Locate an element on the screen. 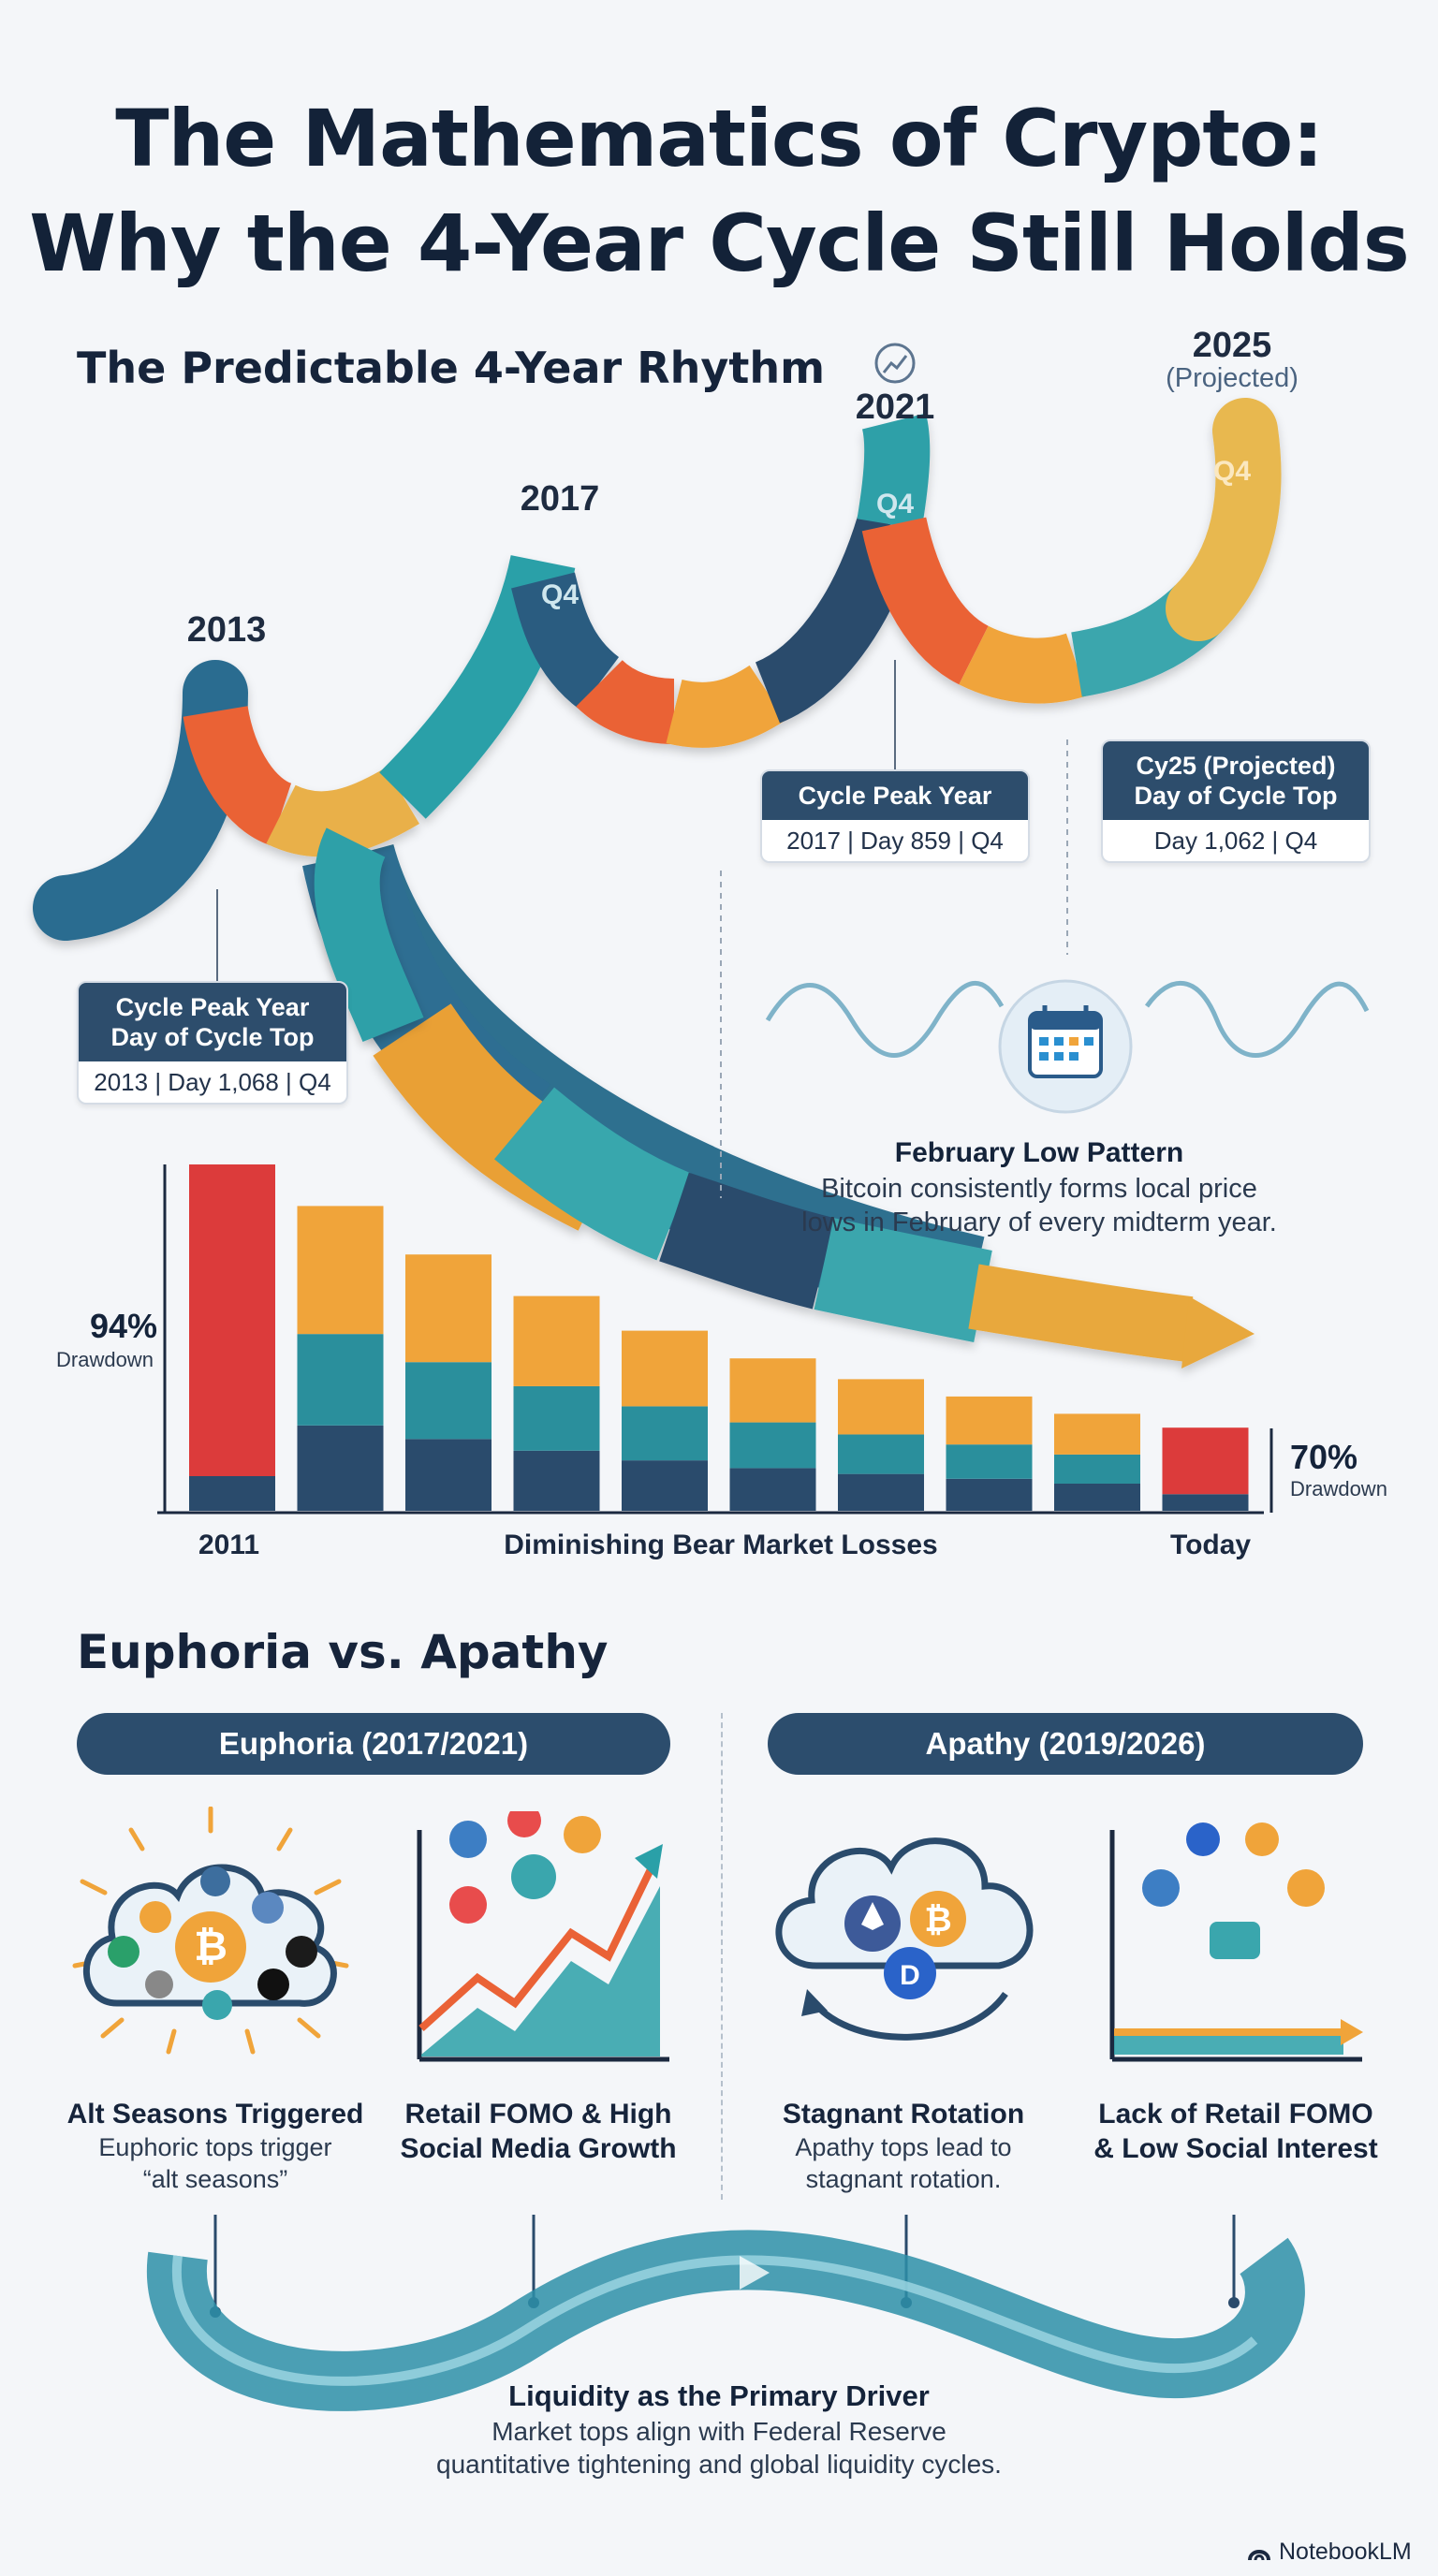 Image resolution: width=1438 pixels, height=2576 pixels. card-2013-head-line1: Cycle Peak Year is located at coordinates (212, 1007).